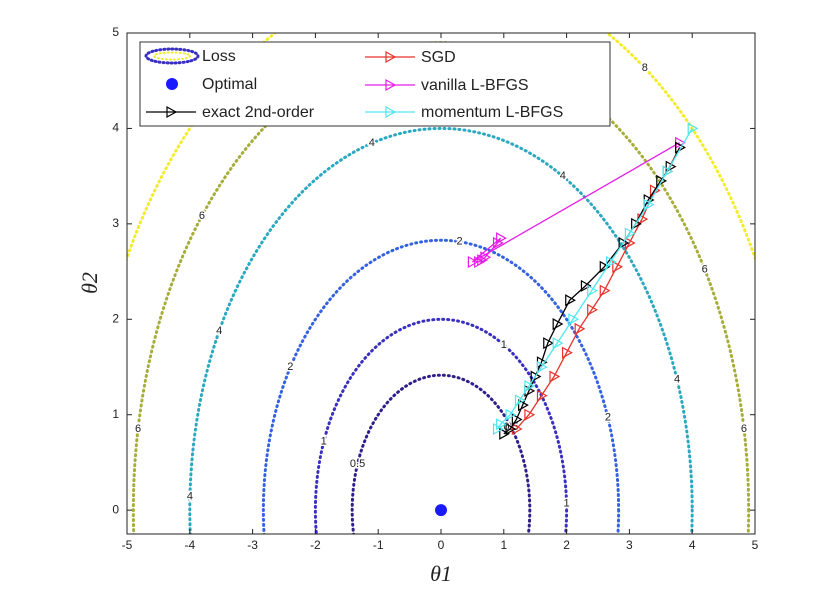  I want to click on y-tick-label: 1, so click(115, 414).